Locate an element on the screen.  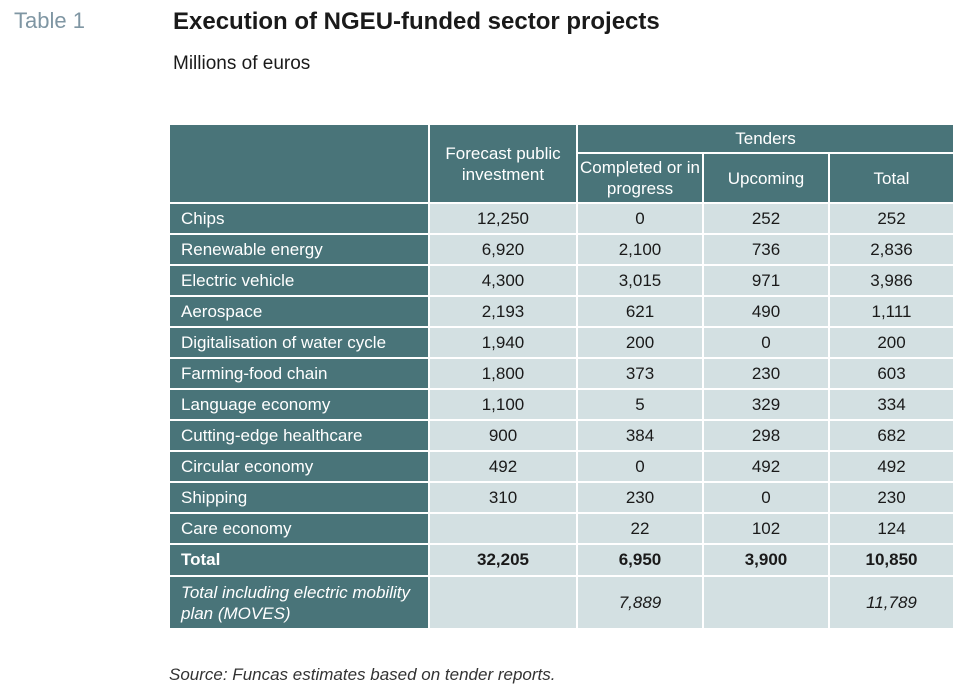
row-label: Aerospace is located at coordinates (299, 311).